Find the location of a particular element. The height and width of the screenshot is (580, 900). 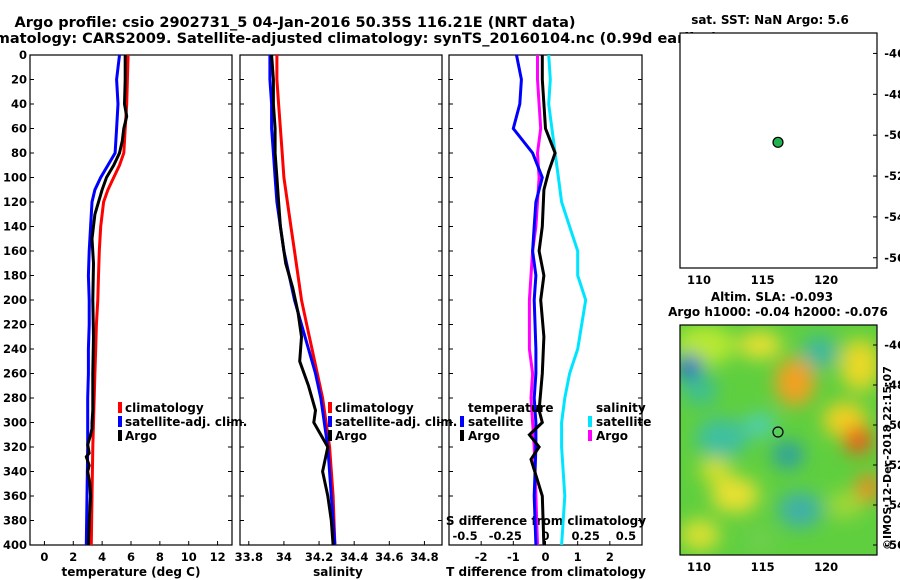

x-tick: 34.6 is located at coordinates (389, 557).